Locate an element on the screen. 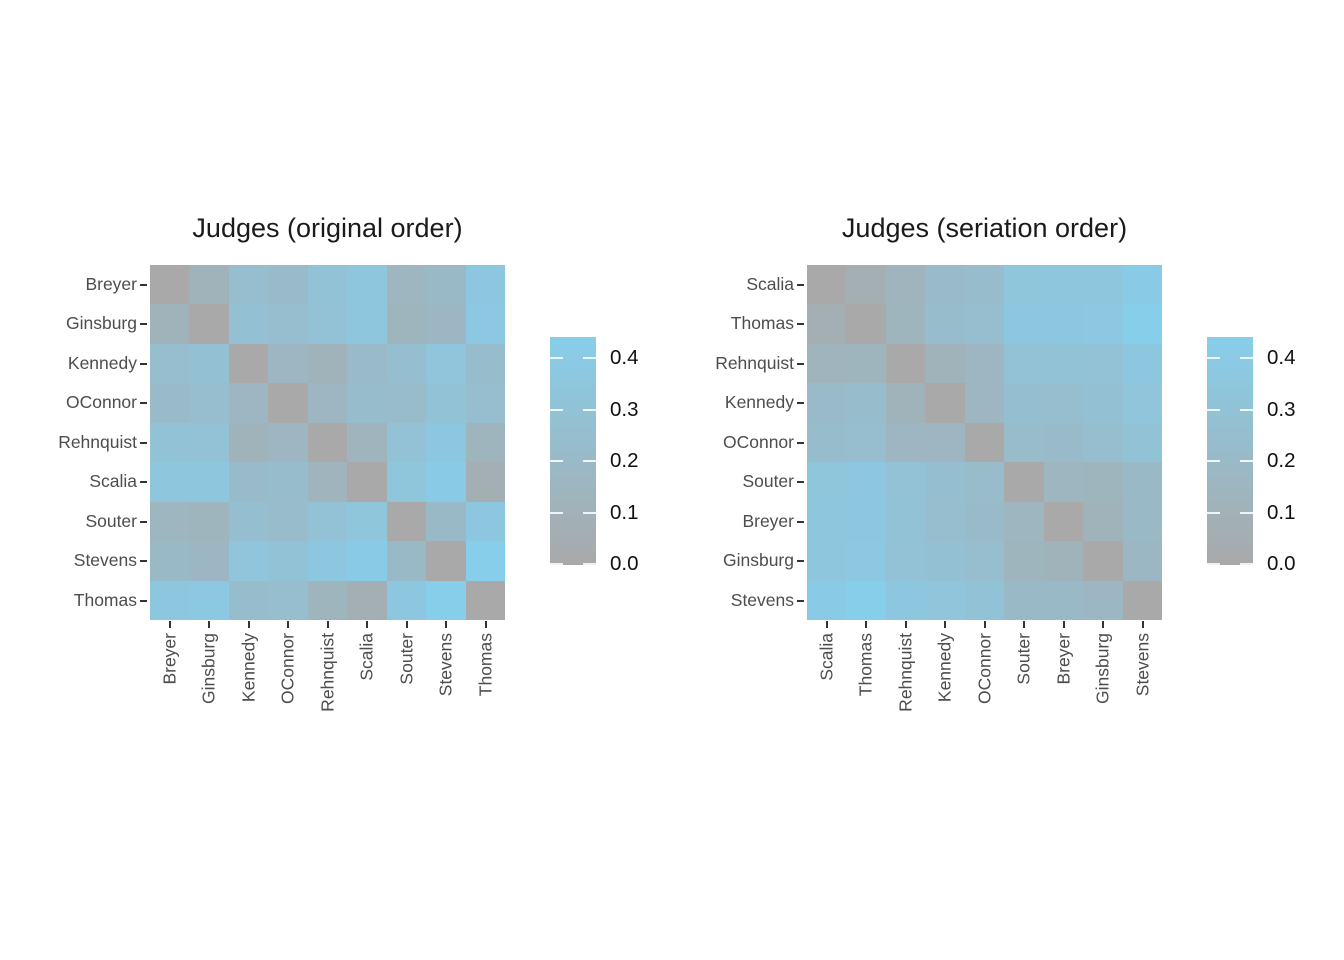 The height and width of the screenshot is (960, 1344). heatmap-seriation-order is located at coordinates (984, 442).